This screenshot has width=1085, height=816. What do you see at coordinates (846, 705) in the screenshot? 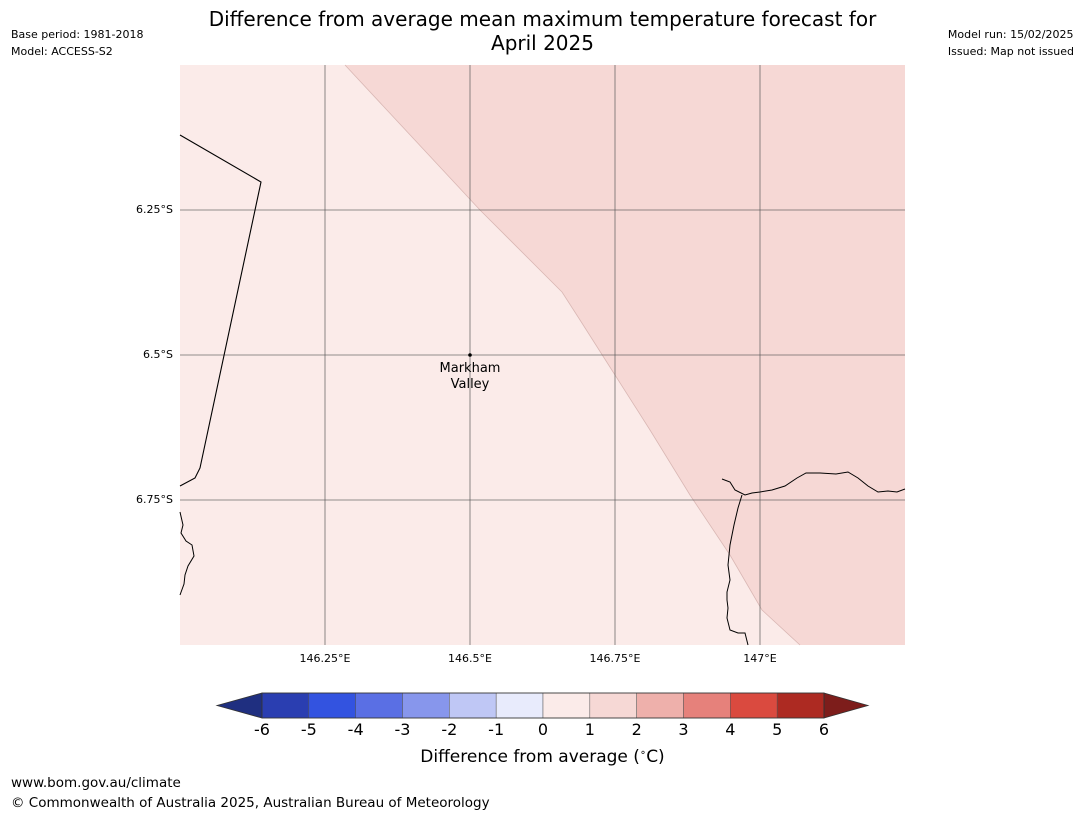
I see `colorbar-extend-high` at bounding box center [846, 705].